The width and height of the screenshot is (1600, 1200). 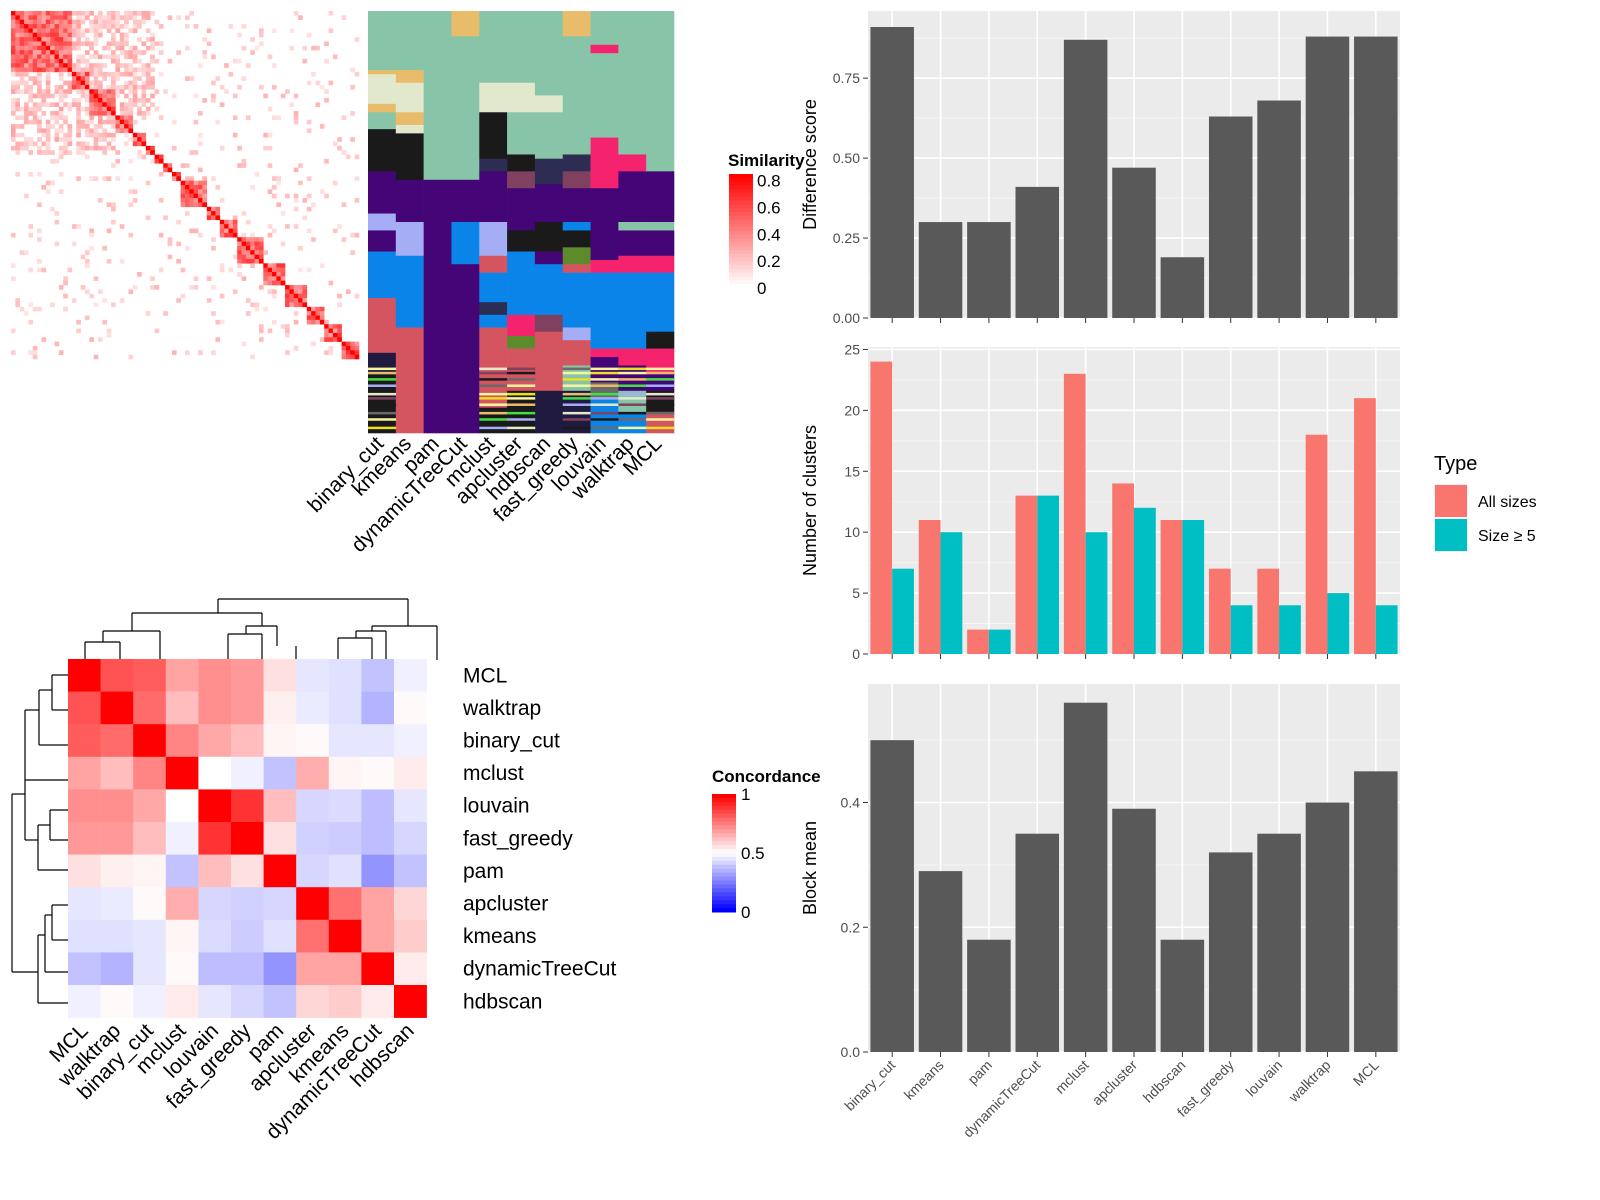 I want to click on y-axis-label: Number of clusters, so click(x=810, y=500).